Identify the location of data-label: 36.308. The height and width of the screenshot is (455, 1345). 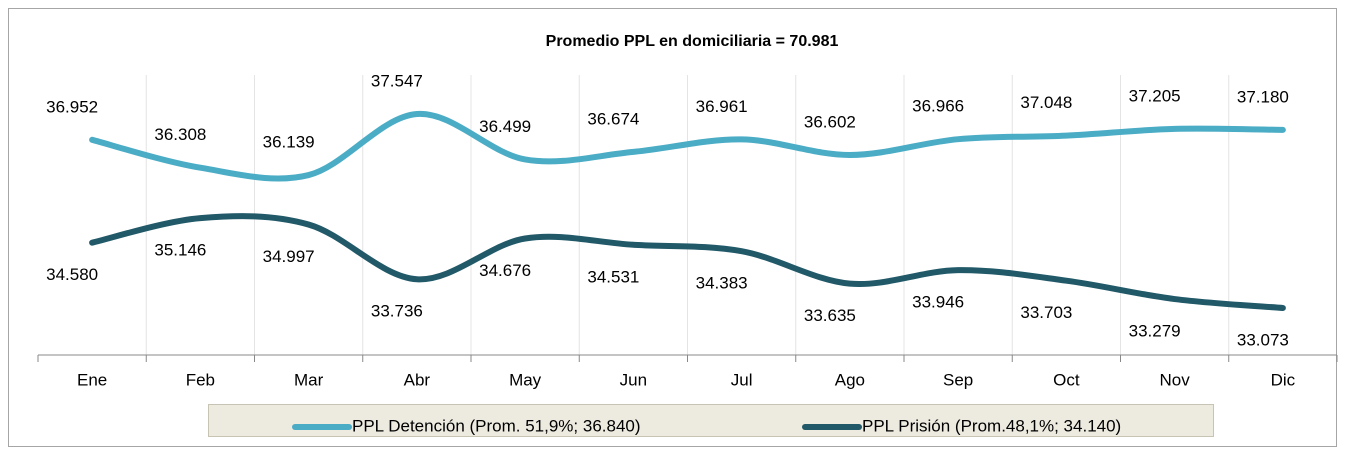
(180, 134).